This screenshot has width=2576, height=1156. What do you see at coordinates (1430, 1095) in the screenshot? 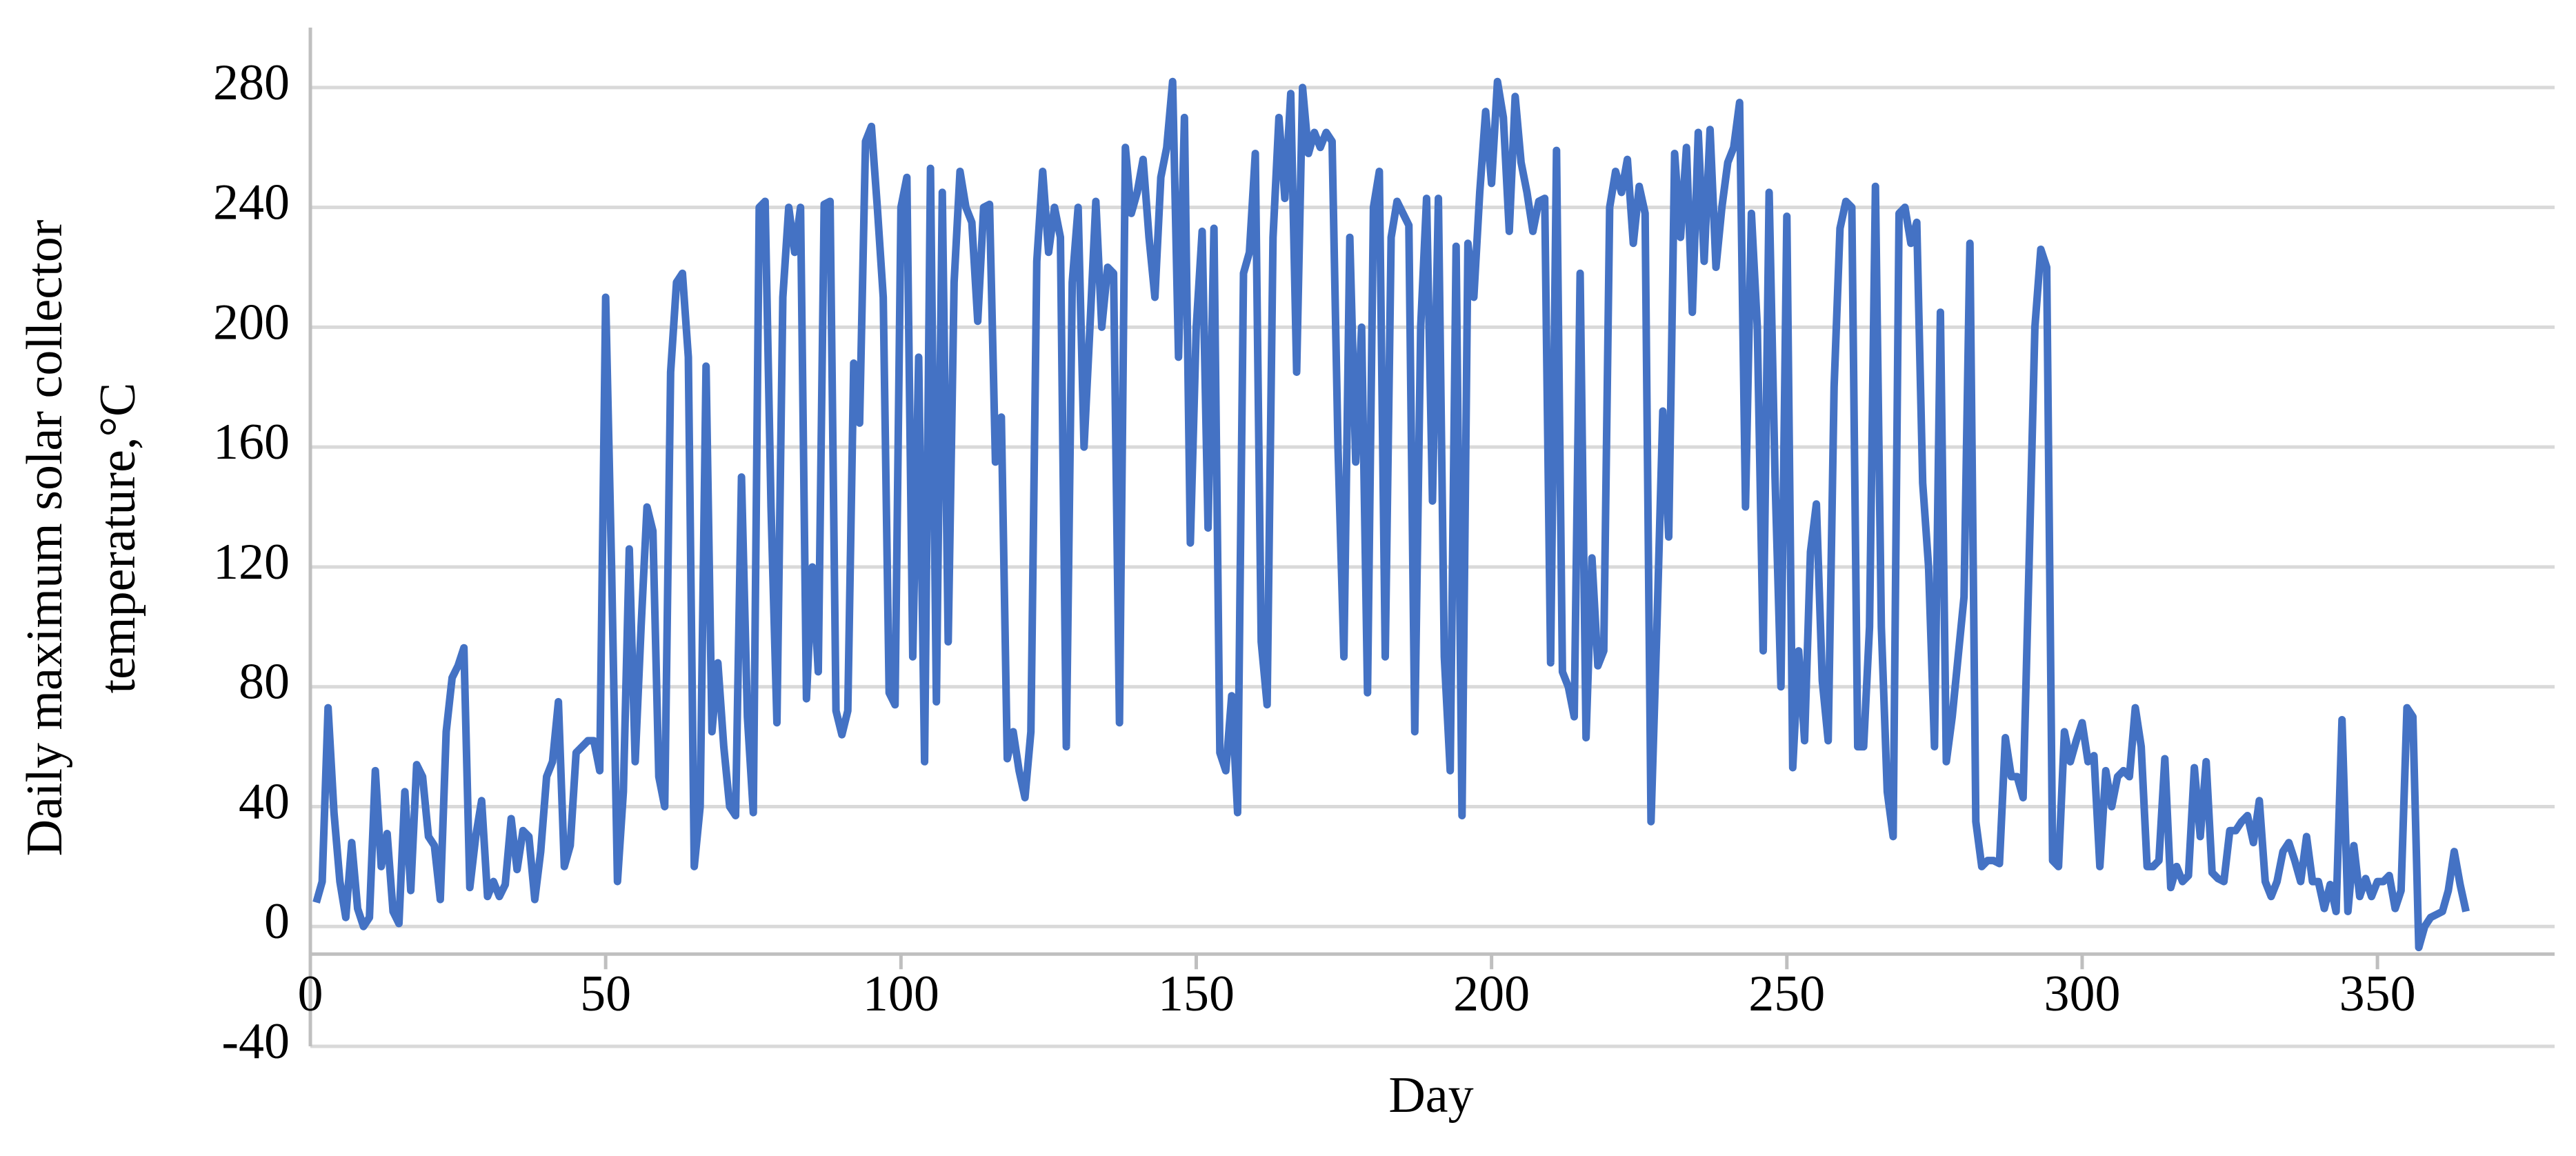
I see `x-axis-label: Day` at bounding box center [1430, 1095].